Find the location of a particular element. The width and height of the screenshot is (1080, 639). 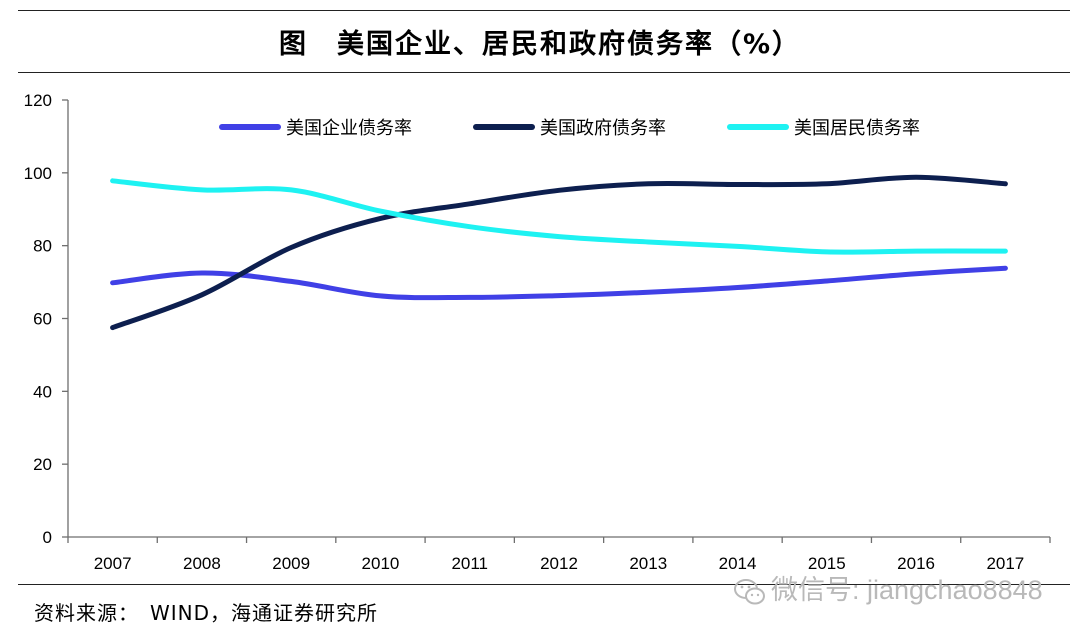

x-tick-label: 2013 is located at coordinates (648, 563).